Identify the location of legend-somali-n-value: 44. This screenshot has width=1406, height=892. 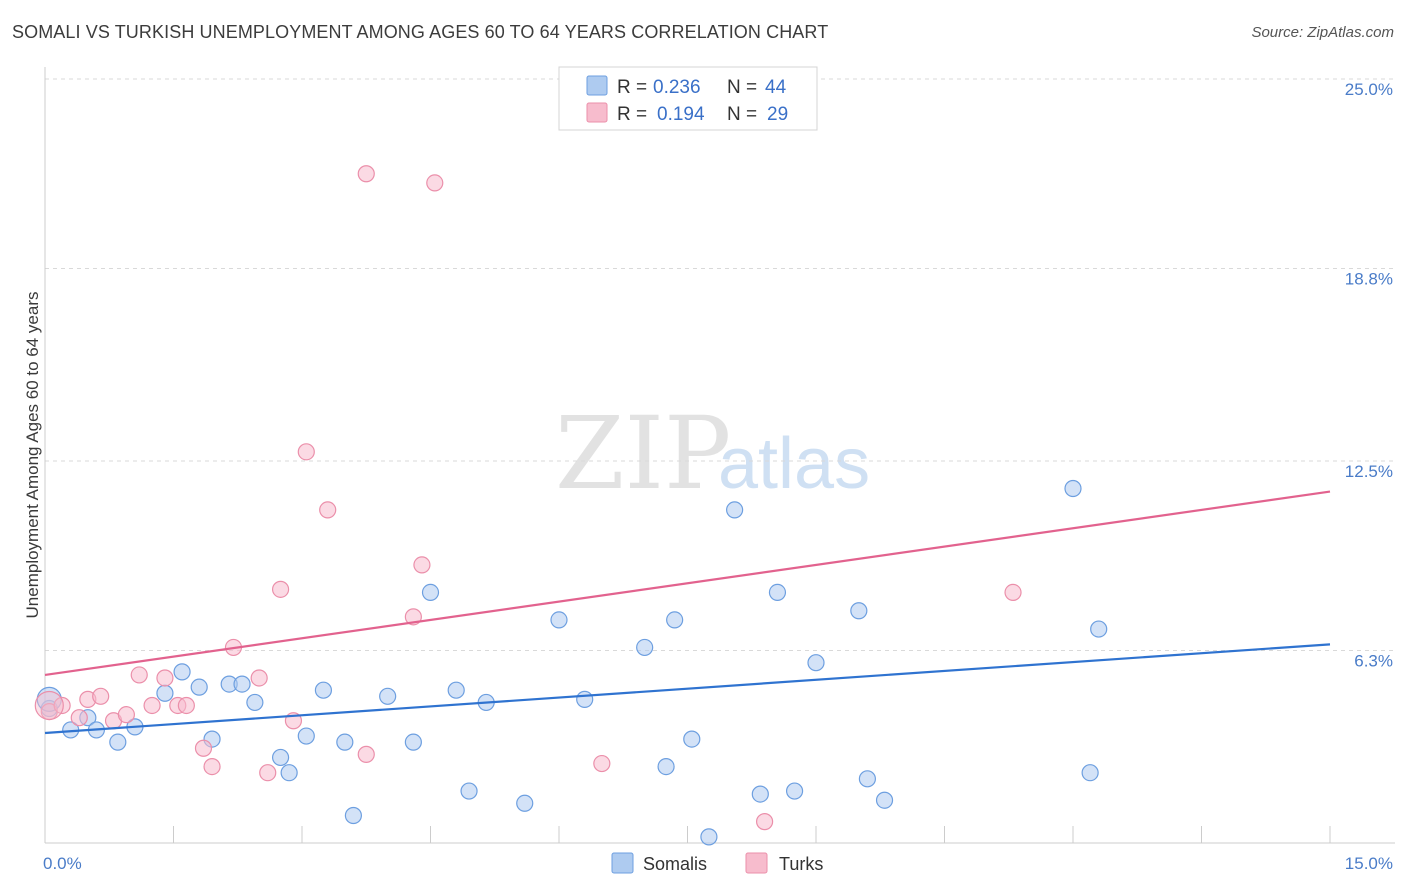
(776, 87).